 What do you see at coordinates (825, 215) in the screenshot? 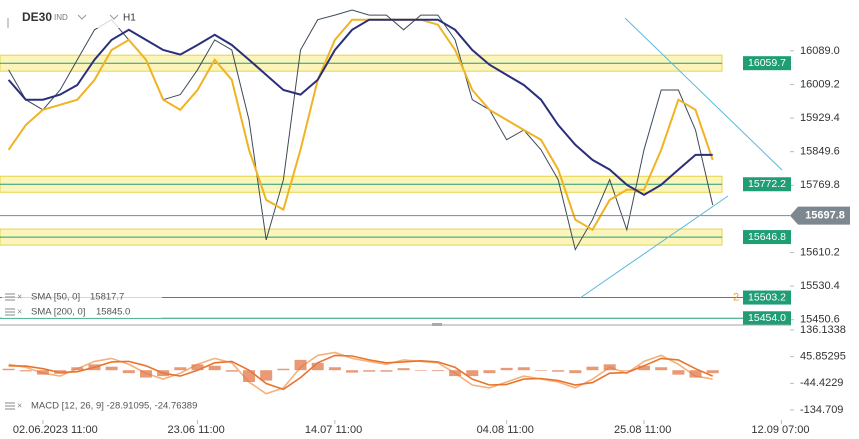
I see `last-price-label: 15697.8` at bounding box center [825, 215].